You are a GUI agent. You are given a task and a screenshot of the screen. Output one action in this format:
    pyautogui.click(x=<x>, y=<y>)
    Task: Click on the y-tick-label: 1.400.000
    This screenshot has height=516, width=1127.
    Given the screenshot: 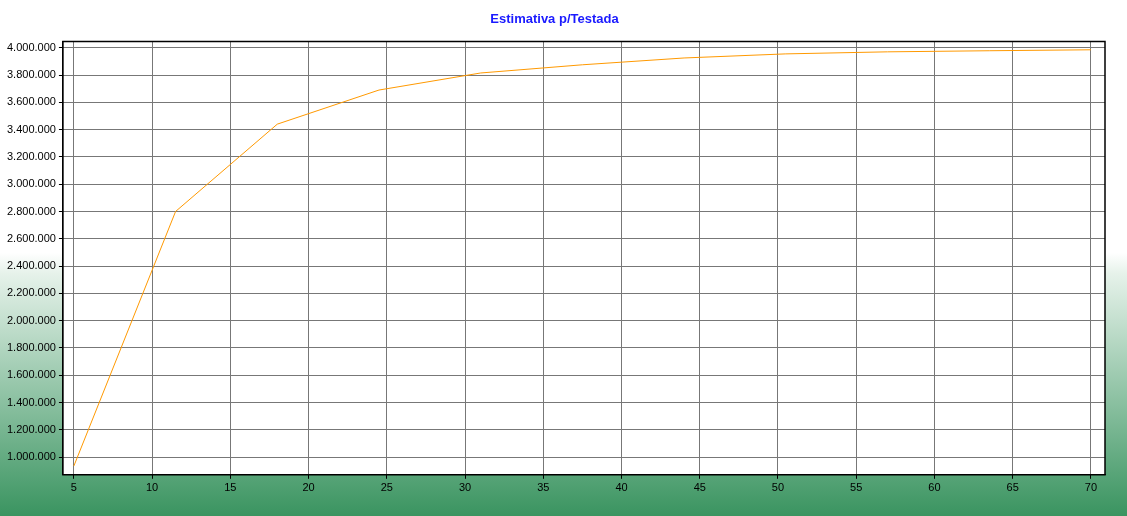 What is the action you would take?
    pyautogui.click(x=31, y=401)
    